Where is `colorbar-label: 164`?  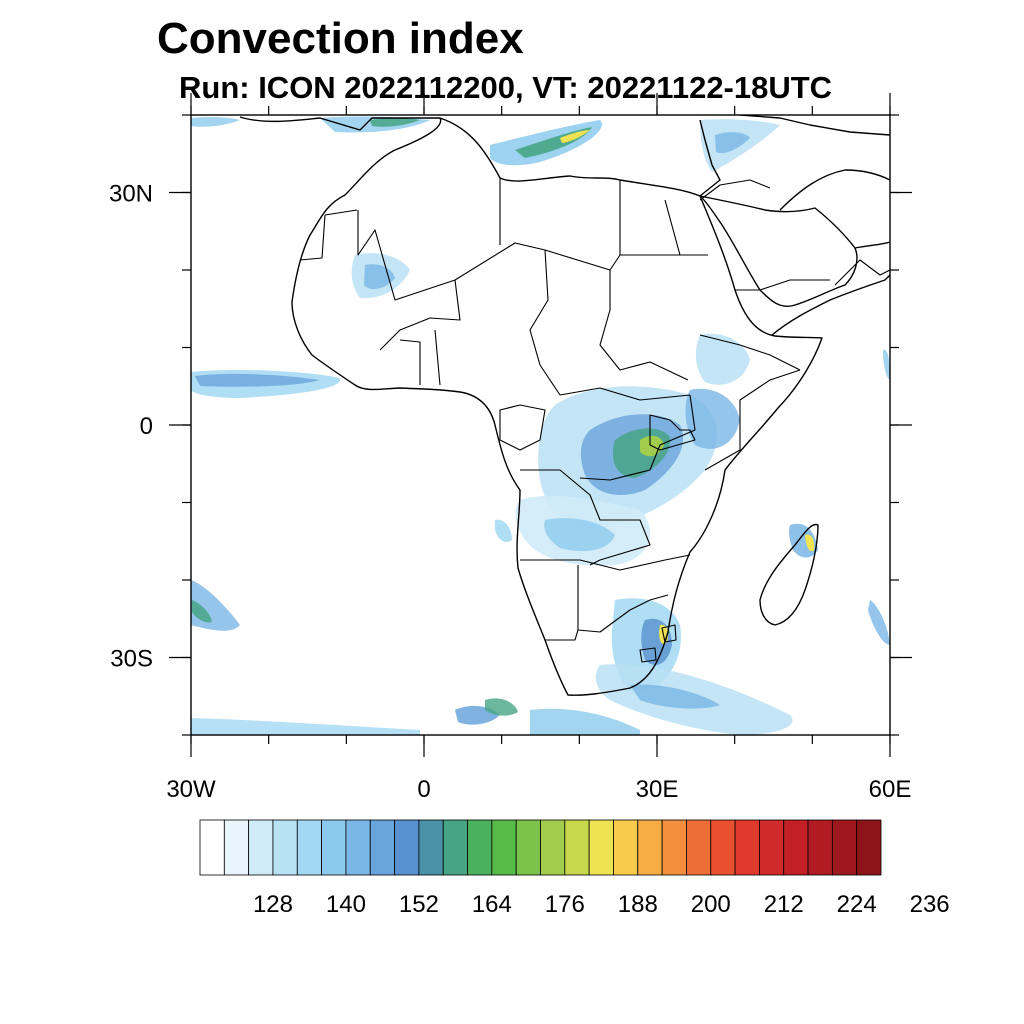
colorbar-label: 164 is located at coordinates (492, 904).